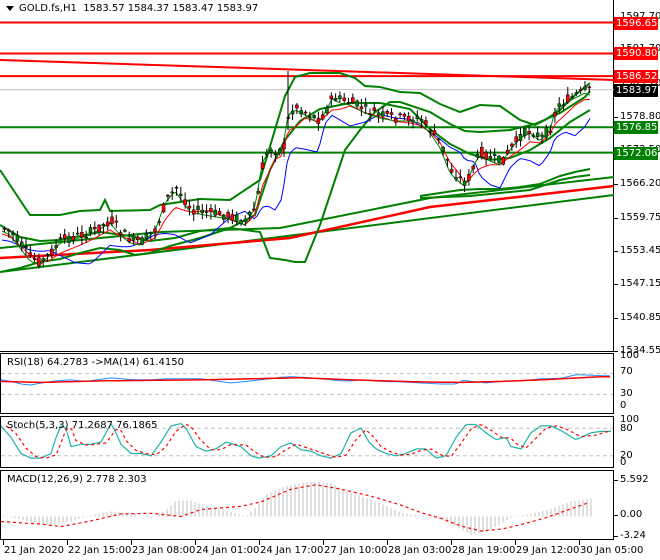  I want to click on rsi-axis-label: 100, so click(630, 355).